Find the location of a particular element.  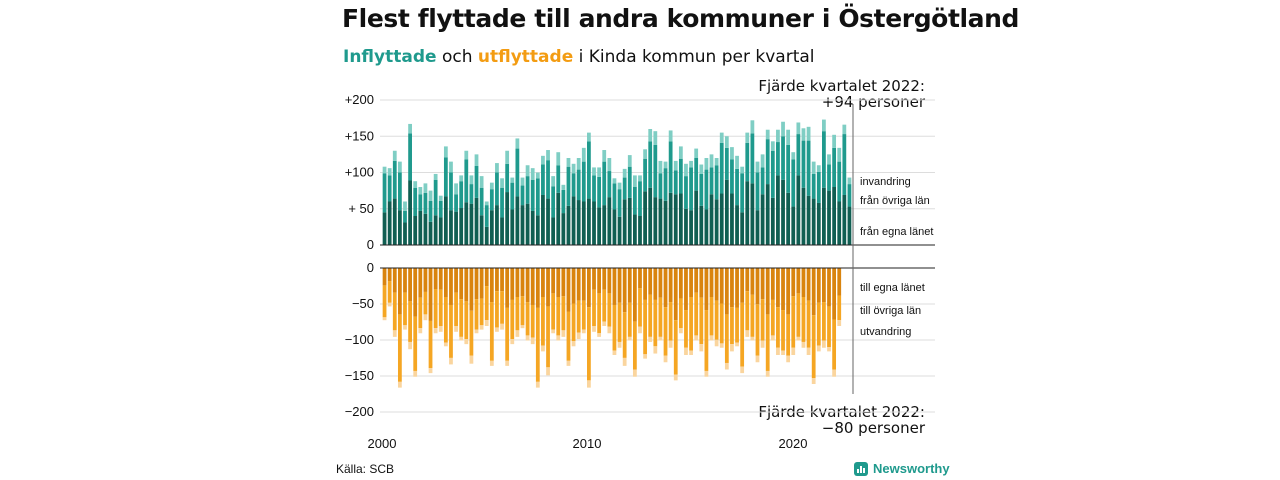

segment-label-out: till övriga län is located at coordinates (890, 311).